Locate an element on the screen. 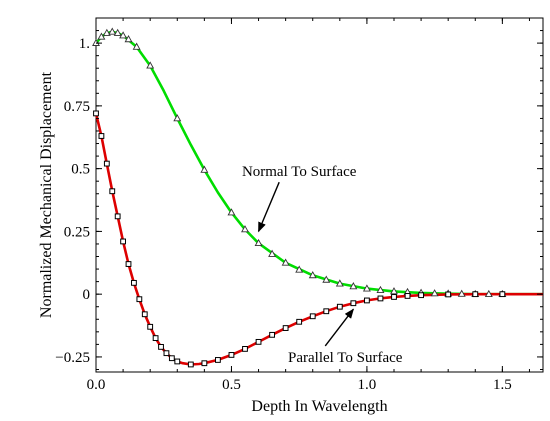 The height and width of the screenshot is (421, 550). y-tick-label: 0 is located at coordinates (87, 295).